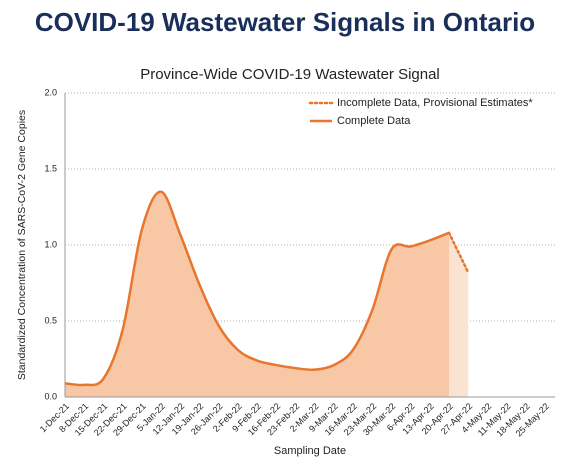 This screenshot has height=464, width=570. What do you see at coordinates (50, 396) in the screenshot?
I see `y-tick-label: 0.0` at bounding box center [50, 396].